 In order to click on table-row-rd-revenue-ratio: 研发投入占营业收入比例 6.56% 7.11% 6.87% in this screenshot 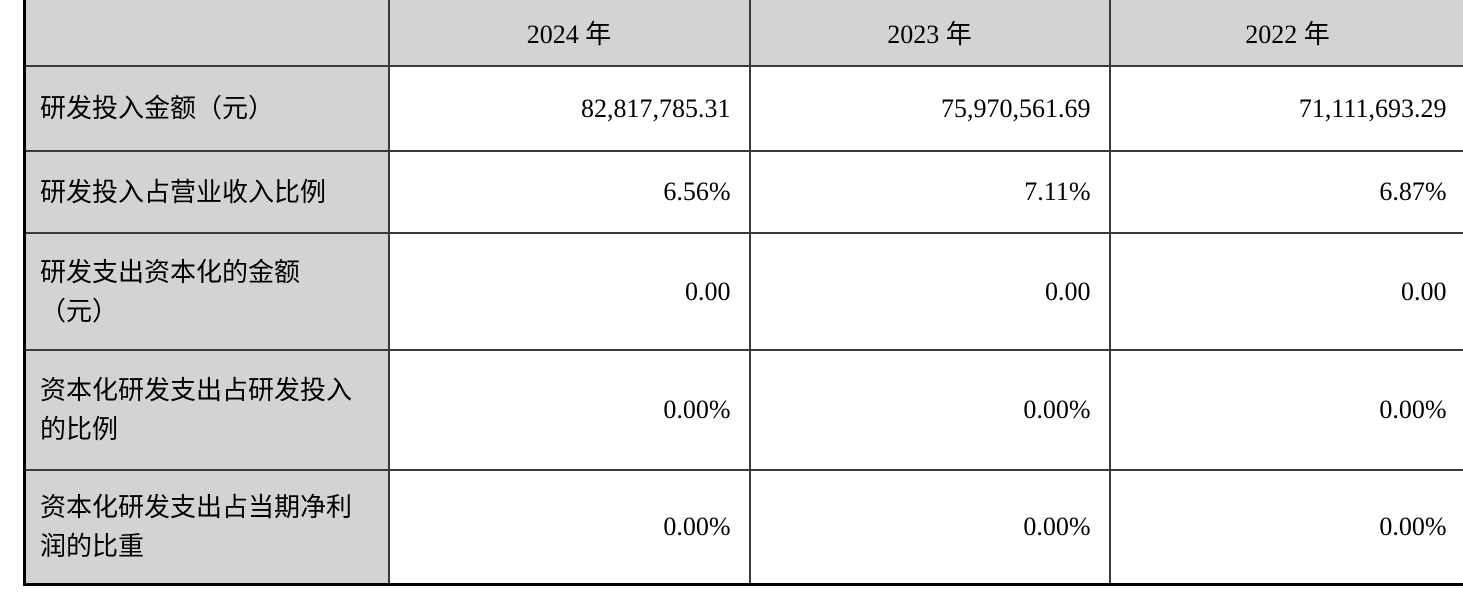, I will do `click(743, 192)`.